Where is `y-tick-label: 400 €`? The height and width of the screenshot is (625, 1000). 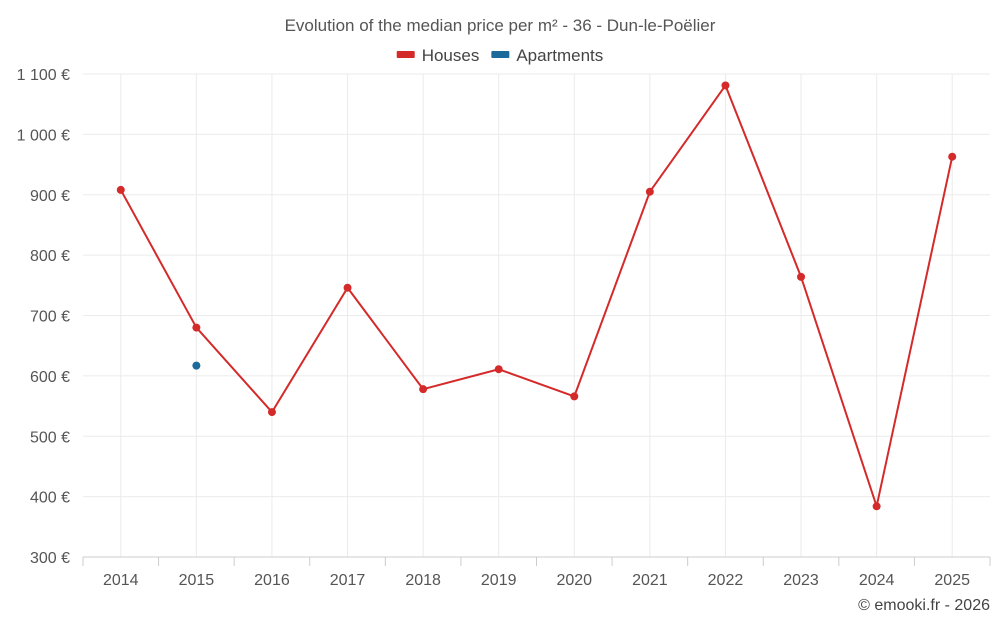
y-tick-label: 400 € is located at coordinates (50, 498).